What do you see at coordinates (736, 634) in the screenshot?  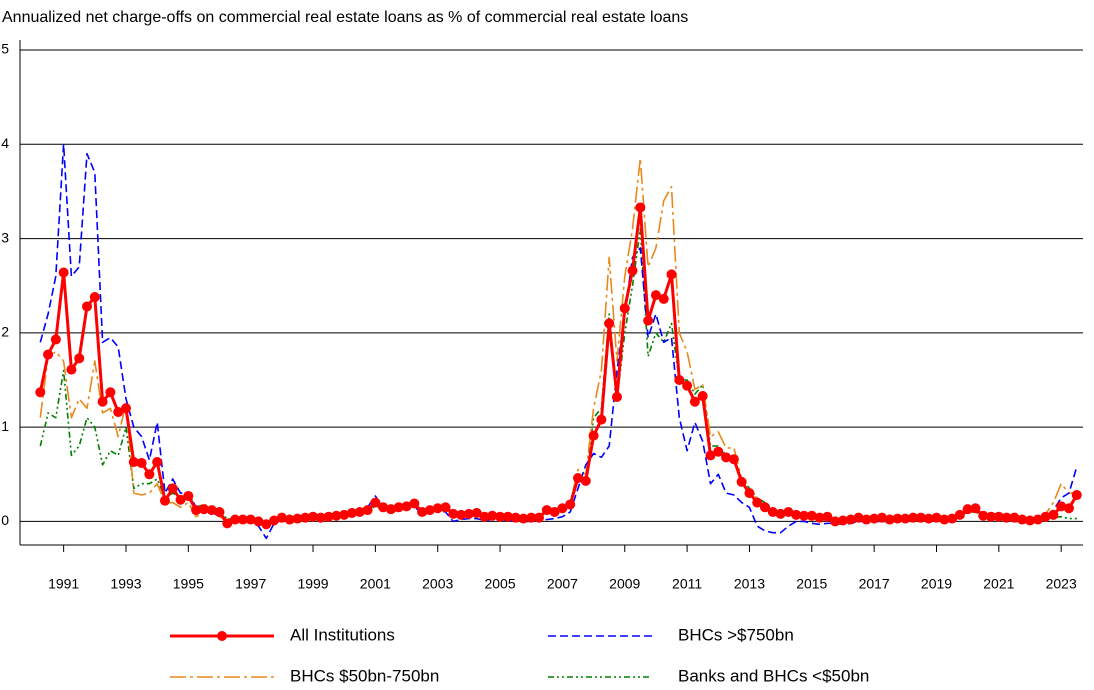 I see `legend-label: BHCs >$750bn` at bounding box center [736, 634].